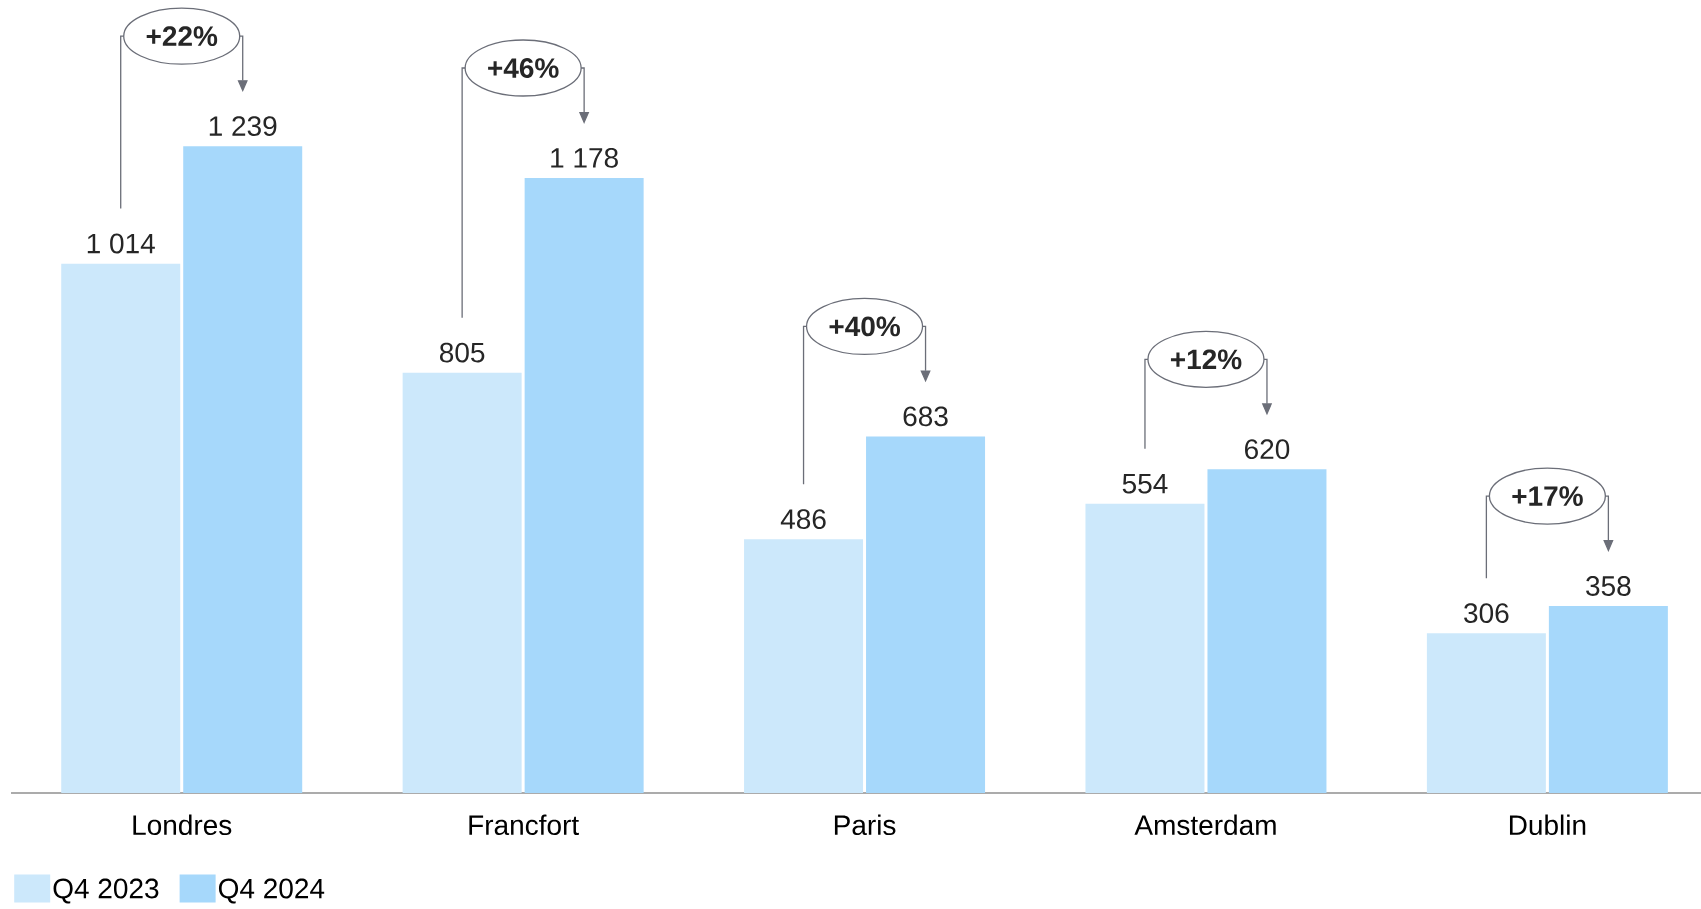  What do you see at coordinates (1547, 496) in the screenshot?
I see `annotation: +17%` at bounding box center [1547, 496].